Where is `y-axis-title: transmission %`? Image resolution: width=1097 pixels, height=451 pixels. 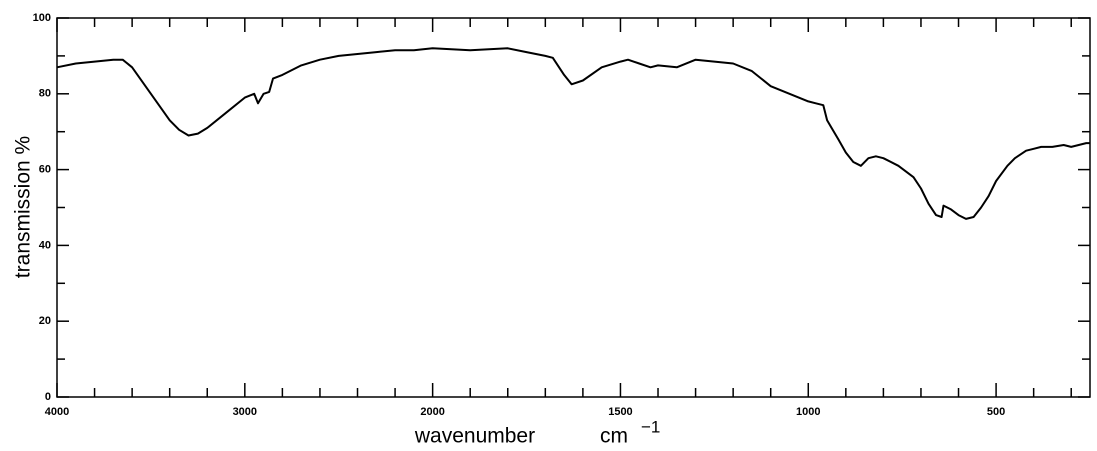
y-axis-title: transmission % is located at coordinates (23, 207).